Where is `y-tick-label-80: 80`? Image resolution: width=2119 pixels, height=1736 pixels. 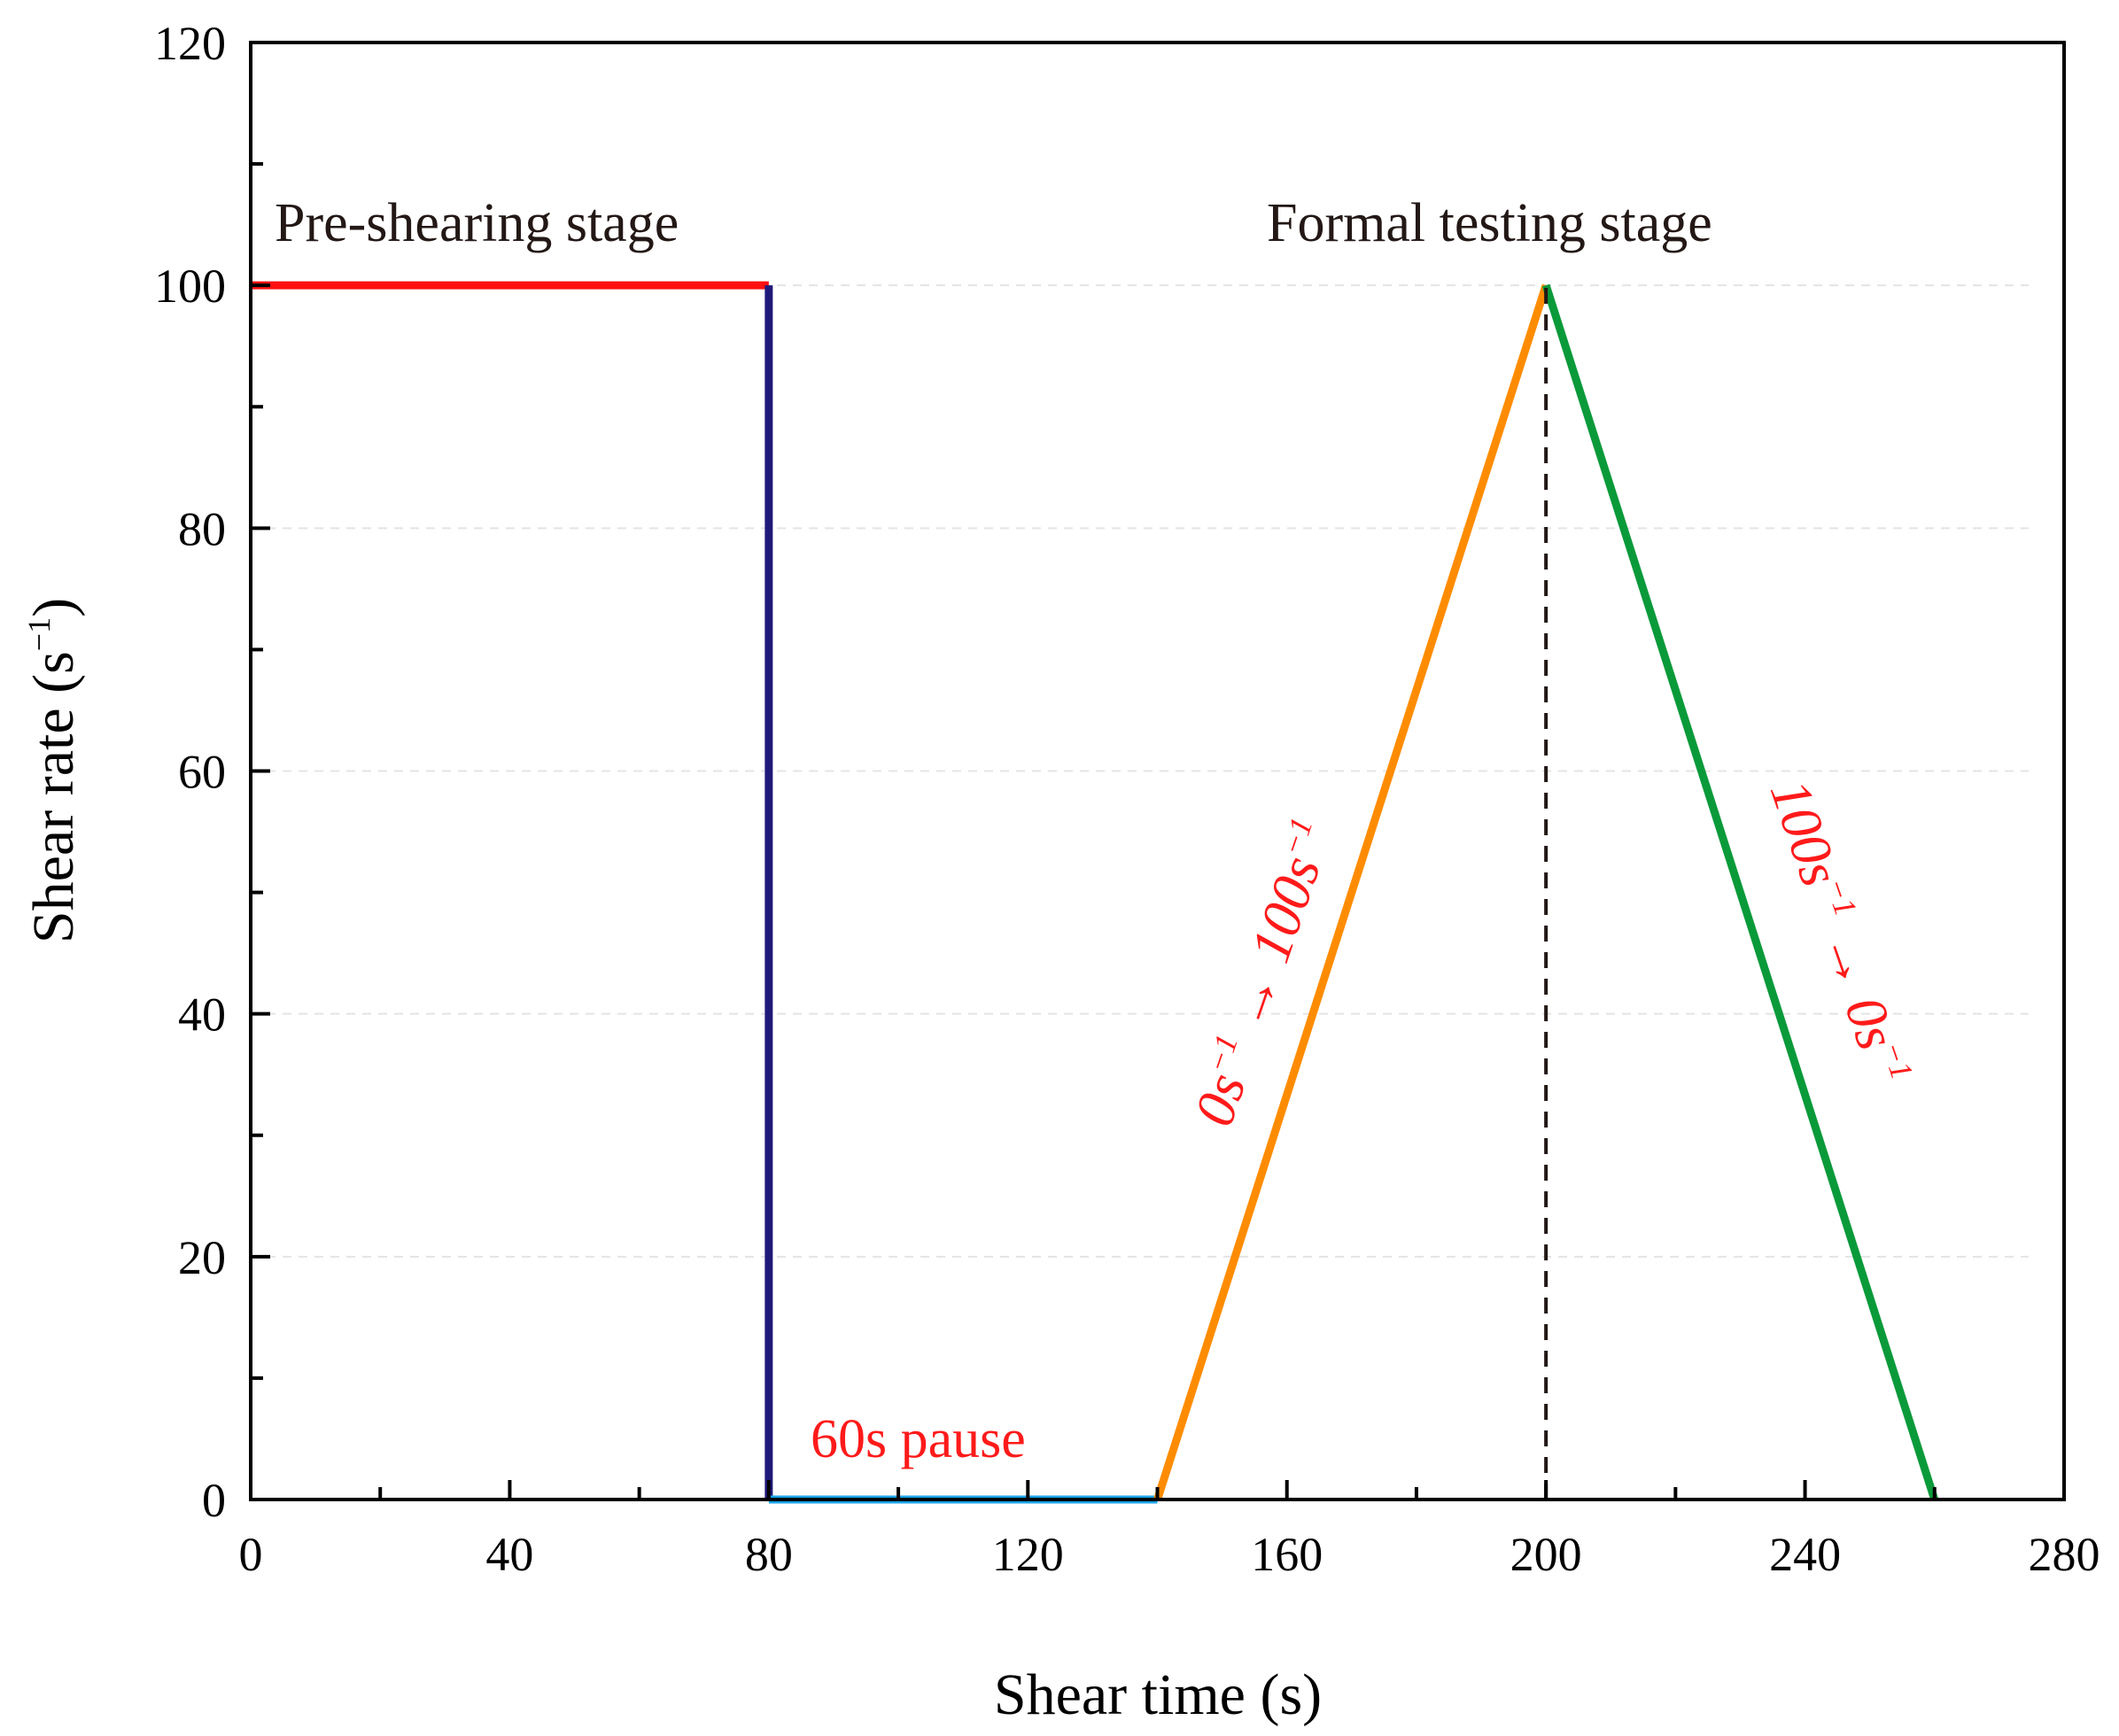 y-tick-label-80: 80 is located at coordinates (202, 528).